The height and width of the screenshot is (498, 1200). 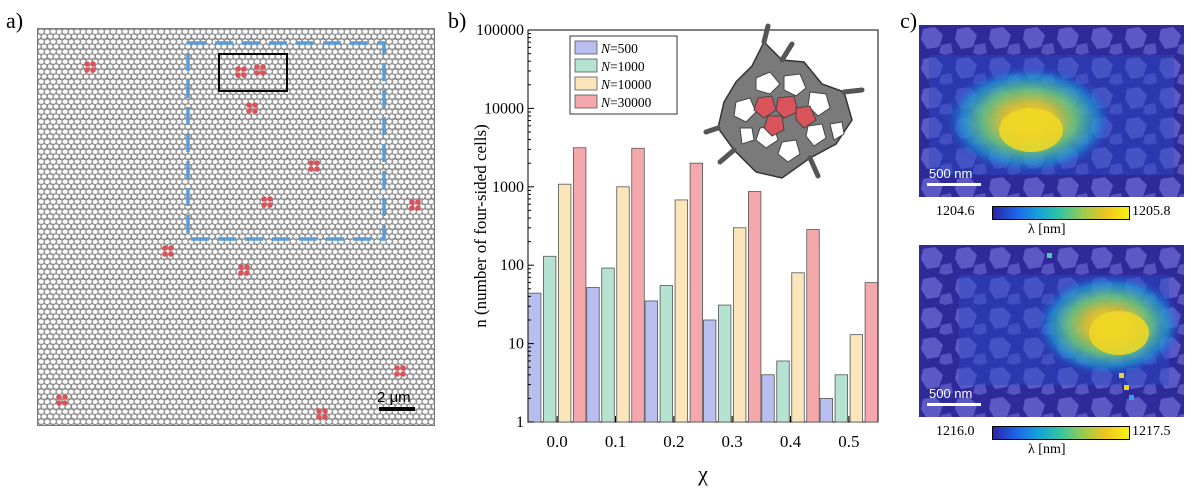 I want to click on legend-entry: N=500, so click(x=619, y=48).